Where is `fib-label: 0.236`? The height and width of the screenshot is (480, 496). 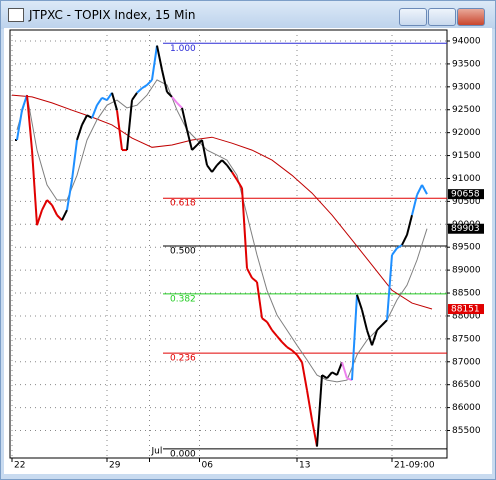 fib-label: 0.236 is located at coordinates (183, 359).